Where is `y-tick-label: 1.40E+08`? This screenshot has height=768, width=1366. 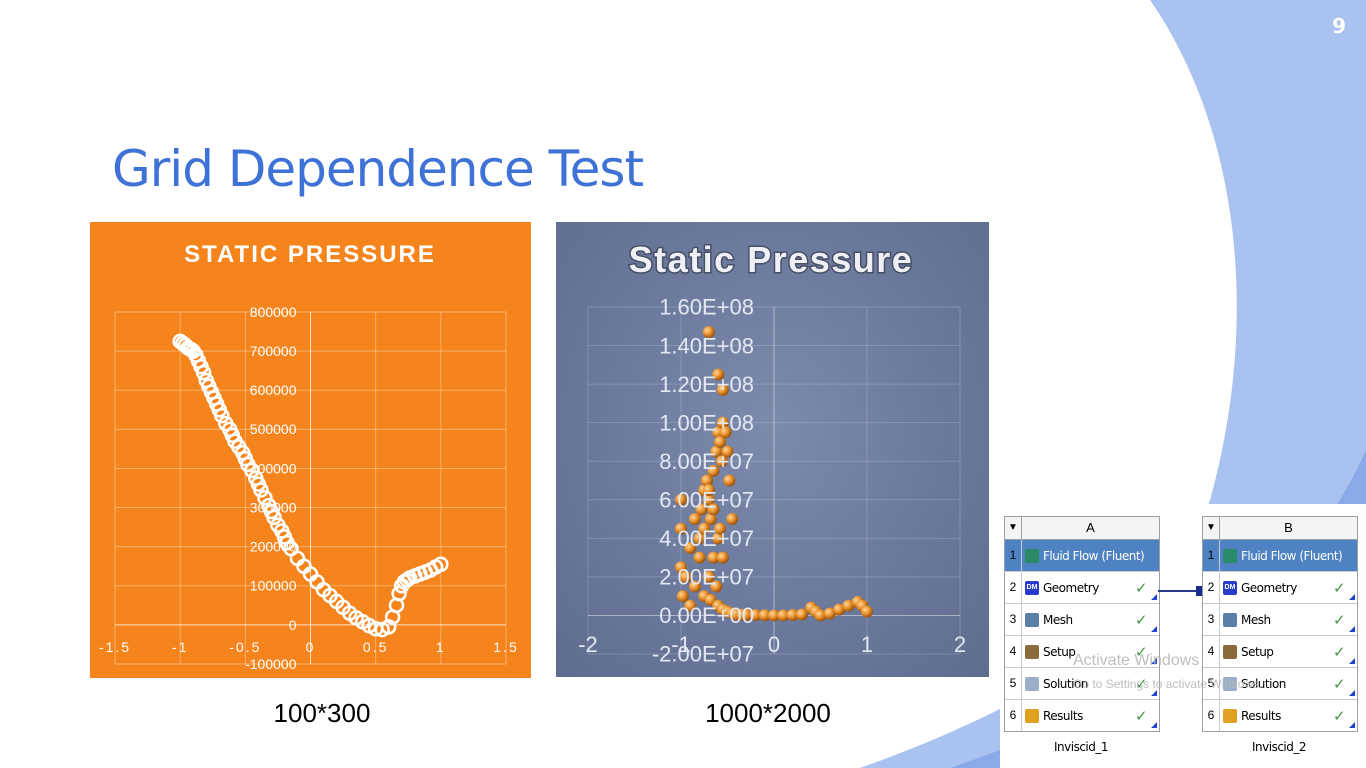
y-tick-label: 1.40E+08 is located at coordinates (706, 345).